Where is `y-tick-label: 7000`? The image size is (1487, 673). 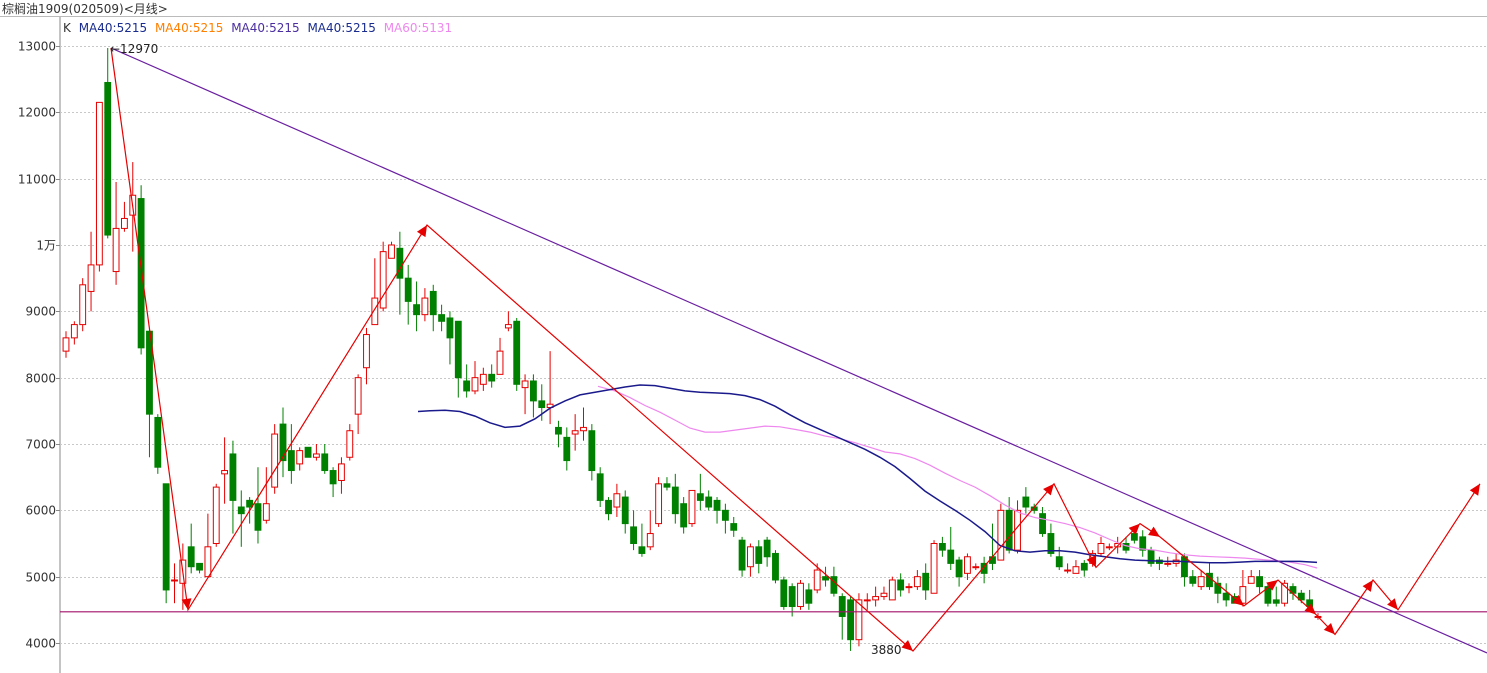
y-tick-label: 7000 is located at coordinates (40, 445).